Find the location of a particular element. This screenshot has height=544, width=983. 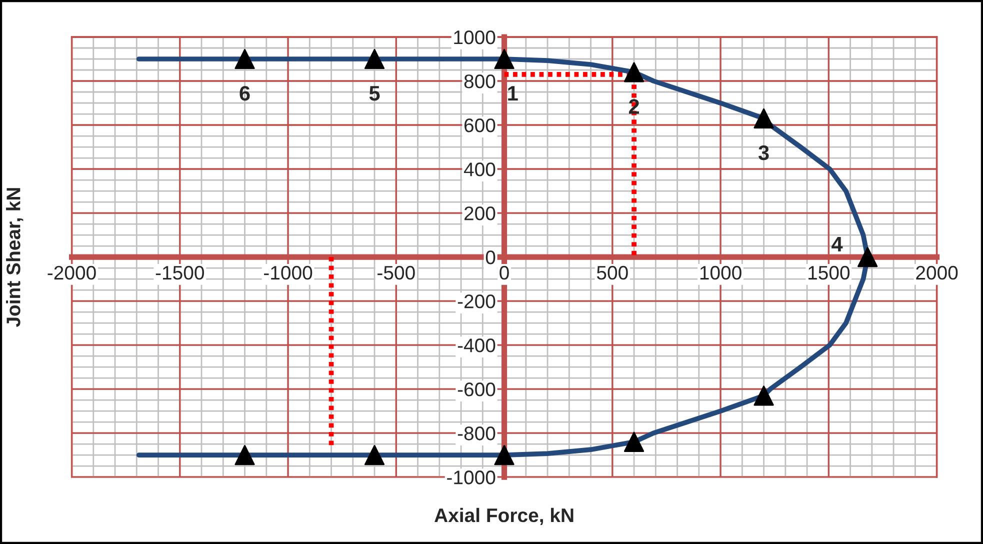

y-tick-label: 400 is located at coordinates (480, 169).